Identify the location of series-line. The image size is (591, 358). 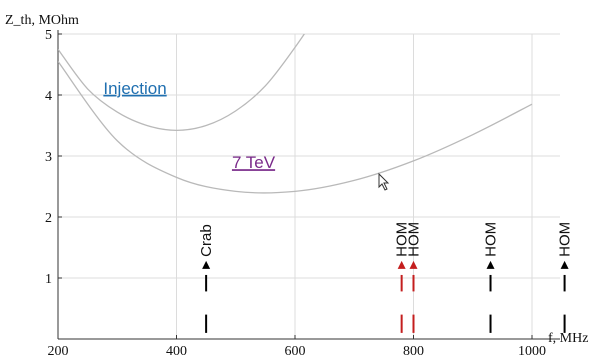
(182, 83).